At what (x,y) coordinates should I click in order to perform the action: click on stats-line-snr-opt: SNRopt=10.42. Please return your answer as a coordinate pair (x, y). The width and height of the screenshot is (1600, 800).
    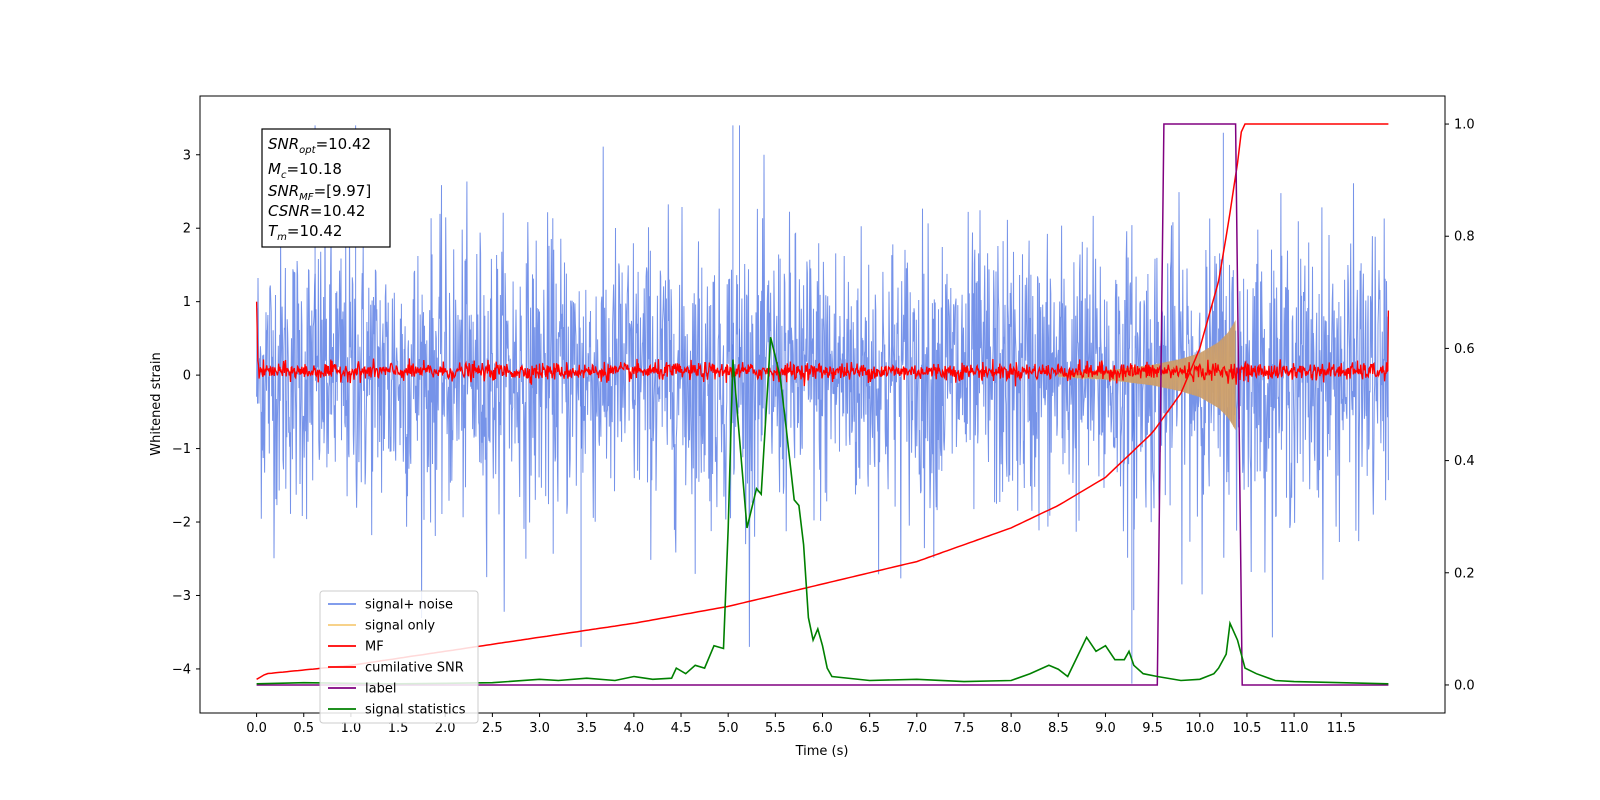
    Looking at the image, I should click on (319, 145).